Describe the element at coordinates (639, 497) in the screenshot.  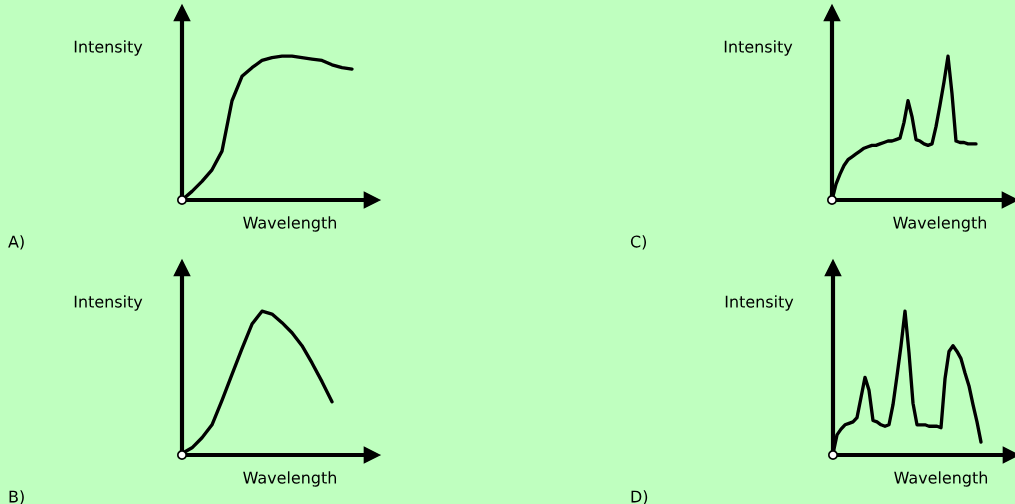
I see `text: D)` at that location.